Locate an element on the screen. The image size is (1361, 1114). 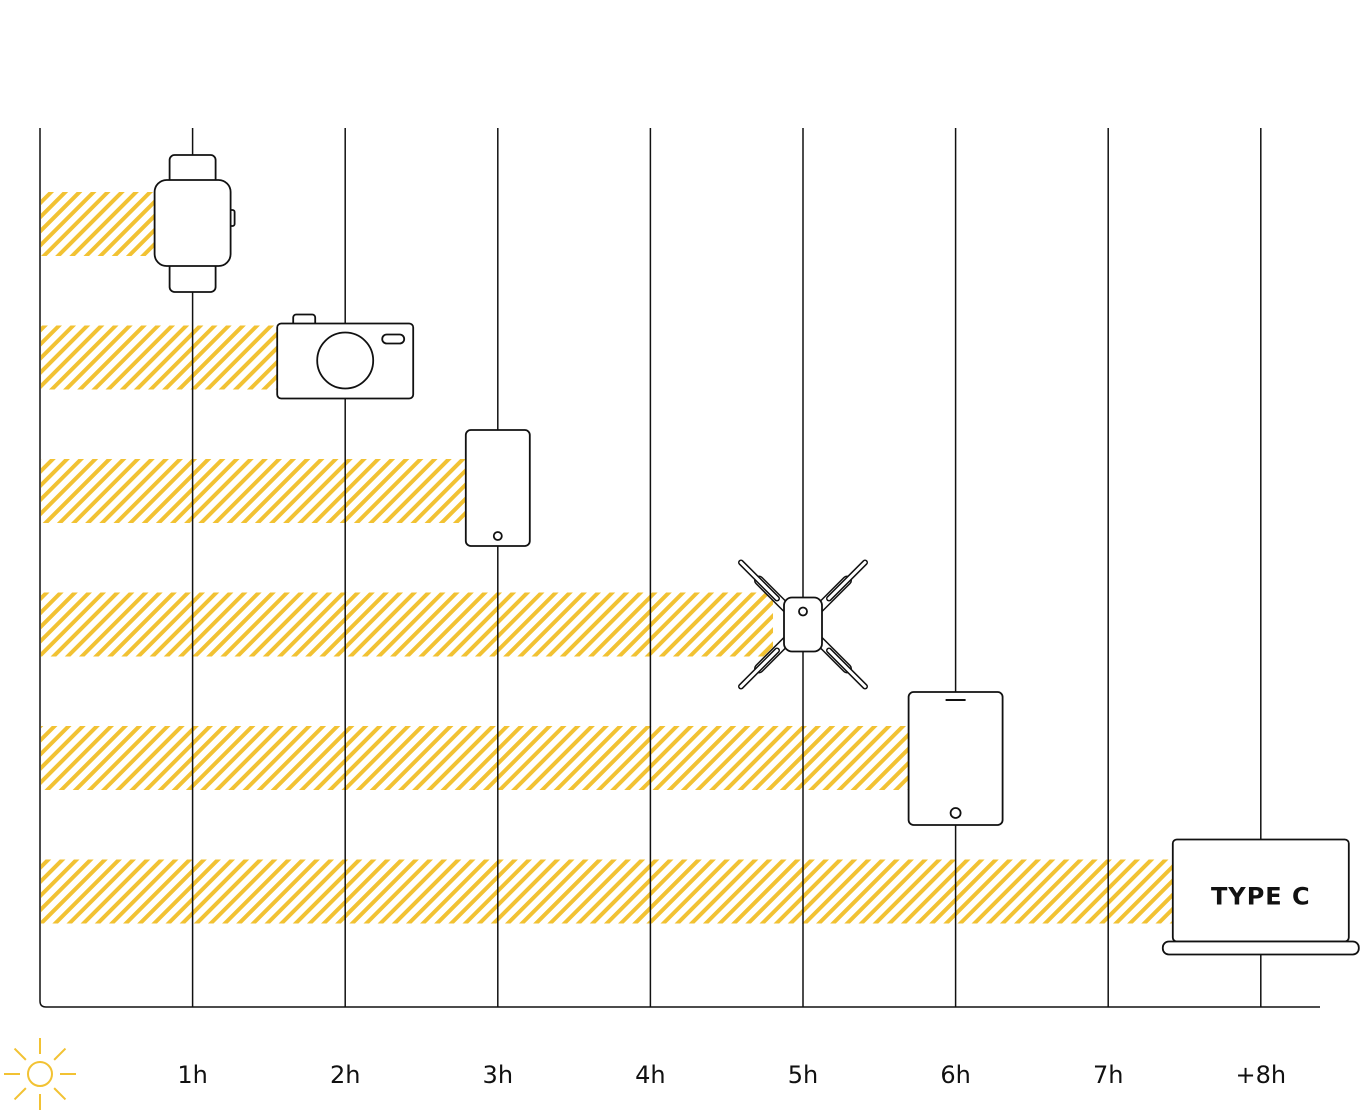
tick-label: 3h is located at coordinates (498, 1075).